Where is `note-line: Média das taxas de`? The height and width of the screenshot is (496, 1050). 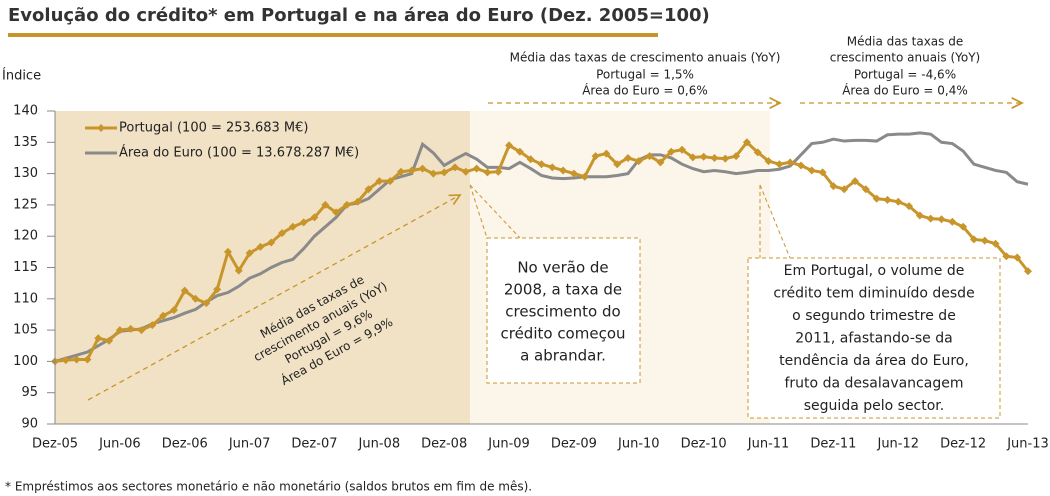
note-line: Média das taxas de is located at coordinates (905, 42).